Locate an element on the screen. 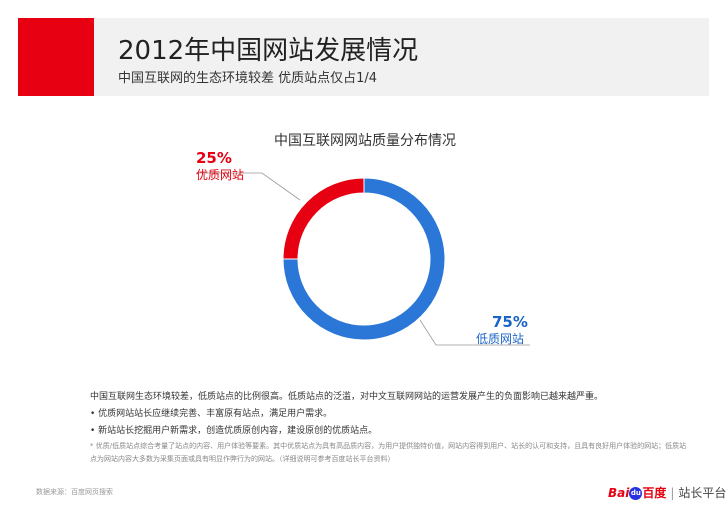  chart-title: 中国互联网网站质量分布情况 is located at coordinates (365, 141).